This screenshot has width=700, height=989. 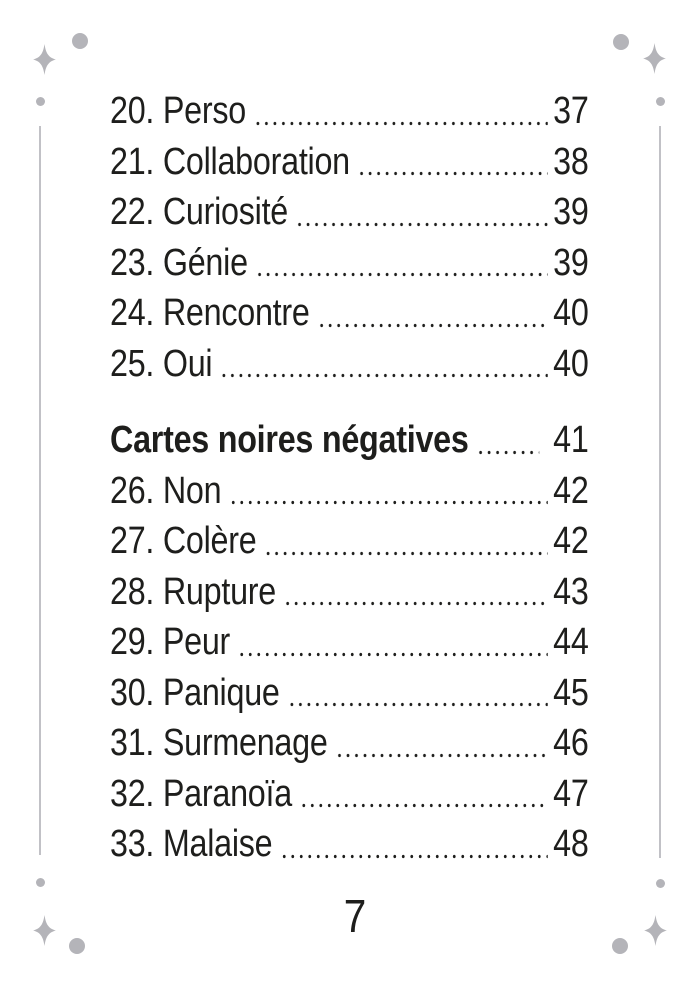 I want to click on toc-entry: 29. Peur 44, so click(x=349, y=642).